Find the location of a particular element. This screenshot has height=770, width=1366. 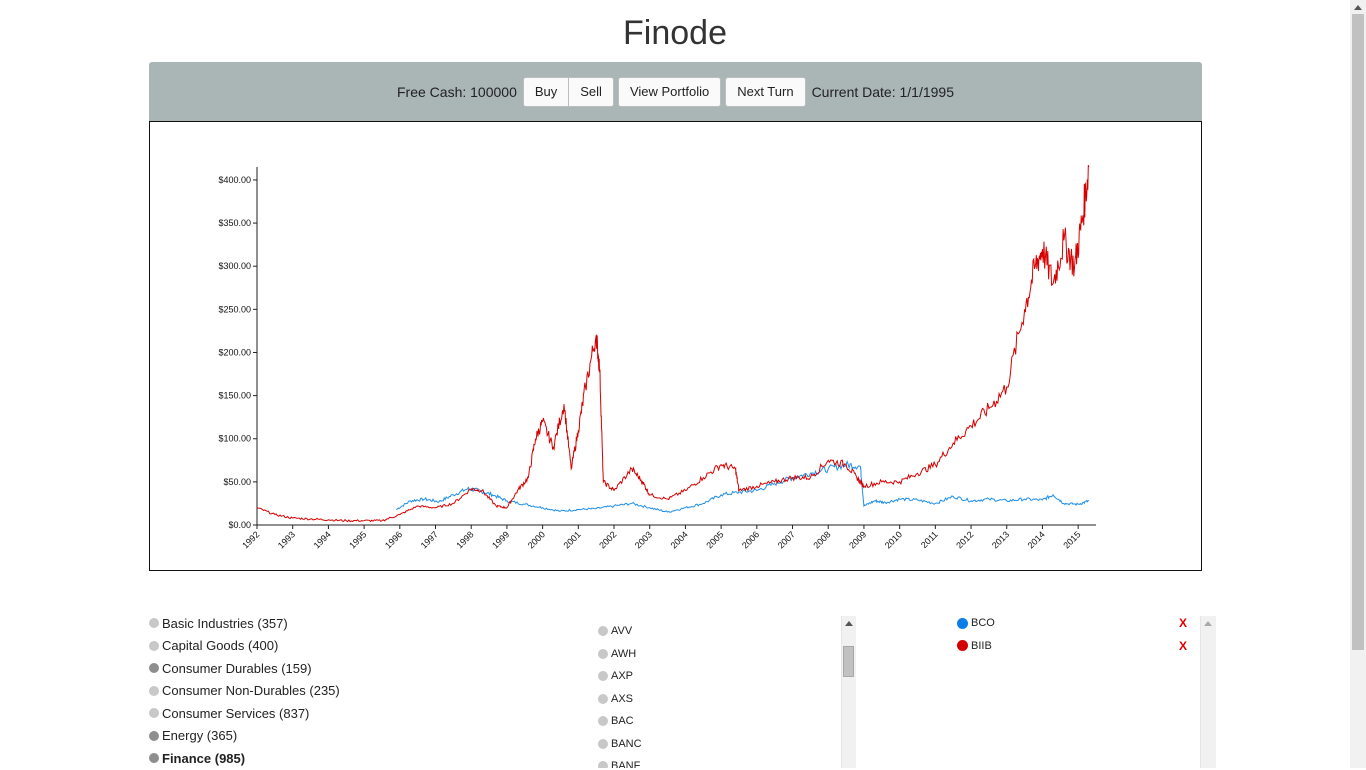

sector-label: Consumer Non-Durables (235) is located at coordinates (251, 691).